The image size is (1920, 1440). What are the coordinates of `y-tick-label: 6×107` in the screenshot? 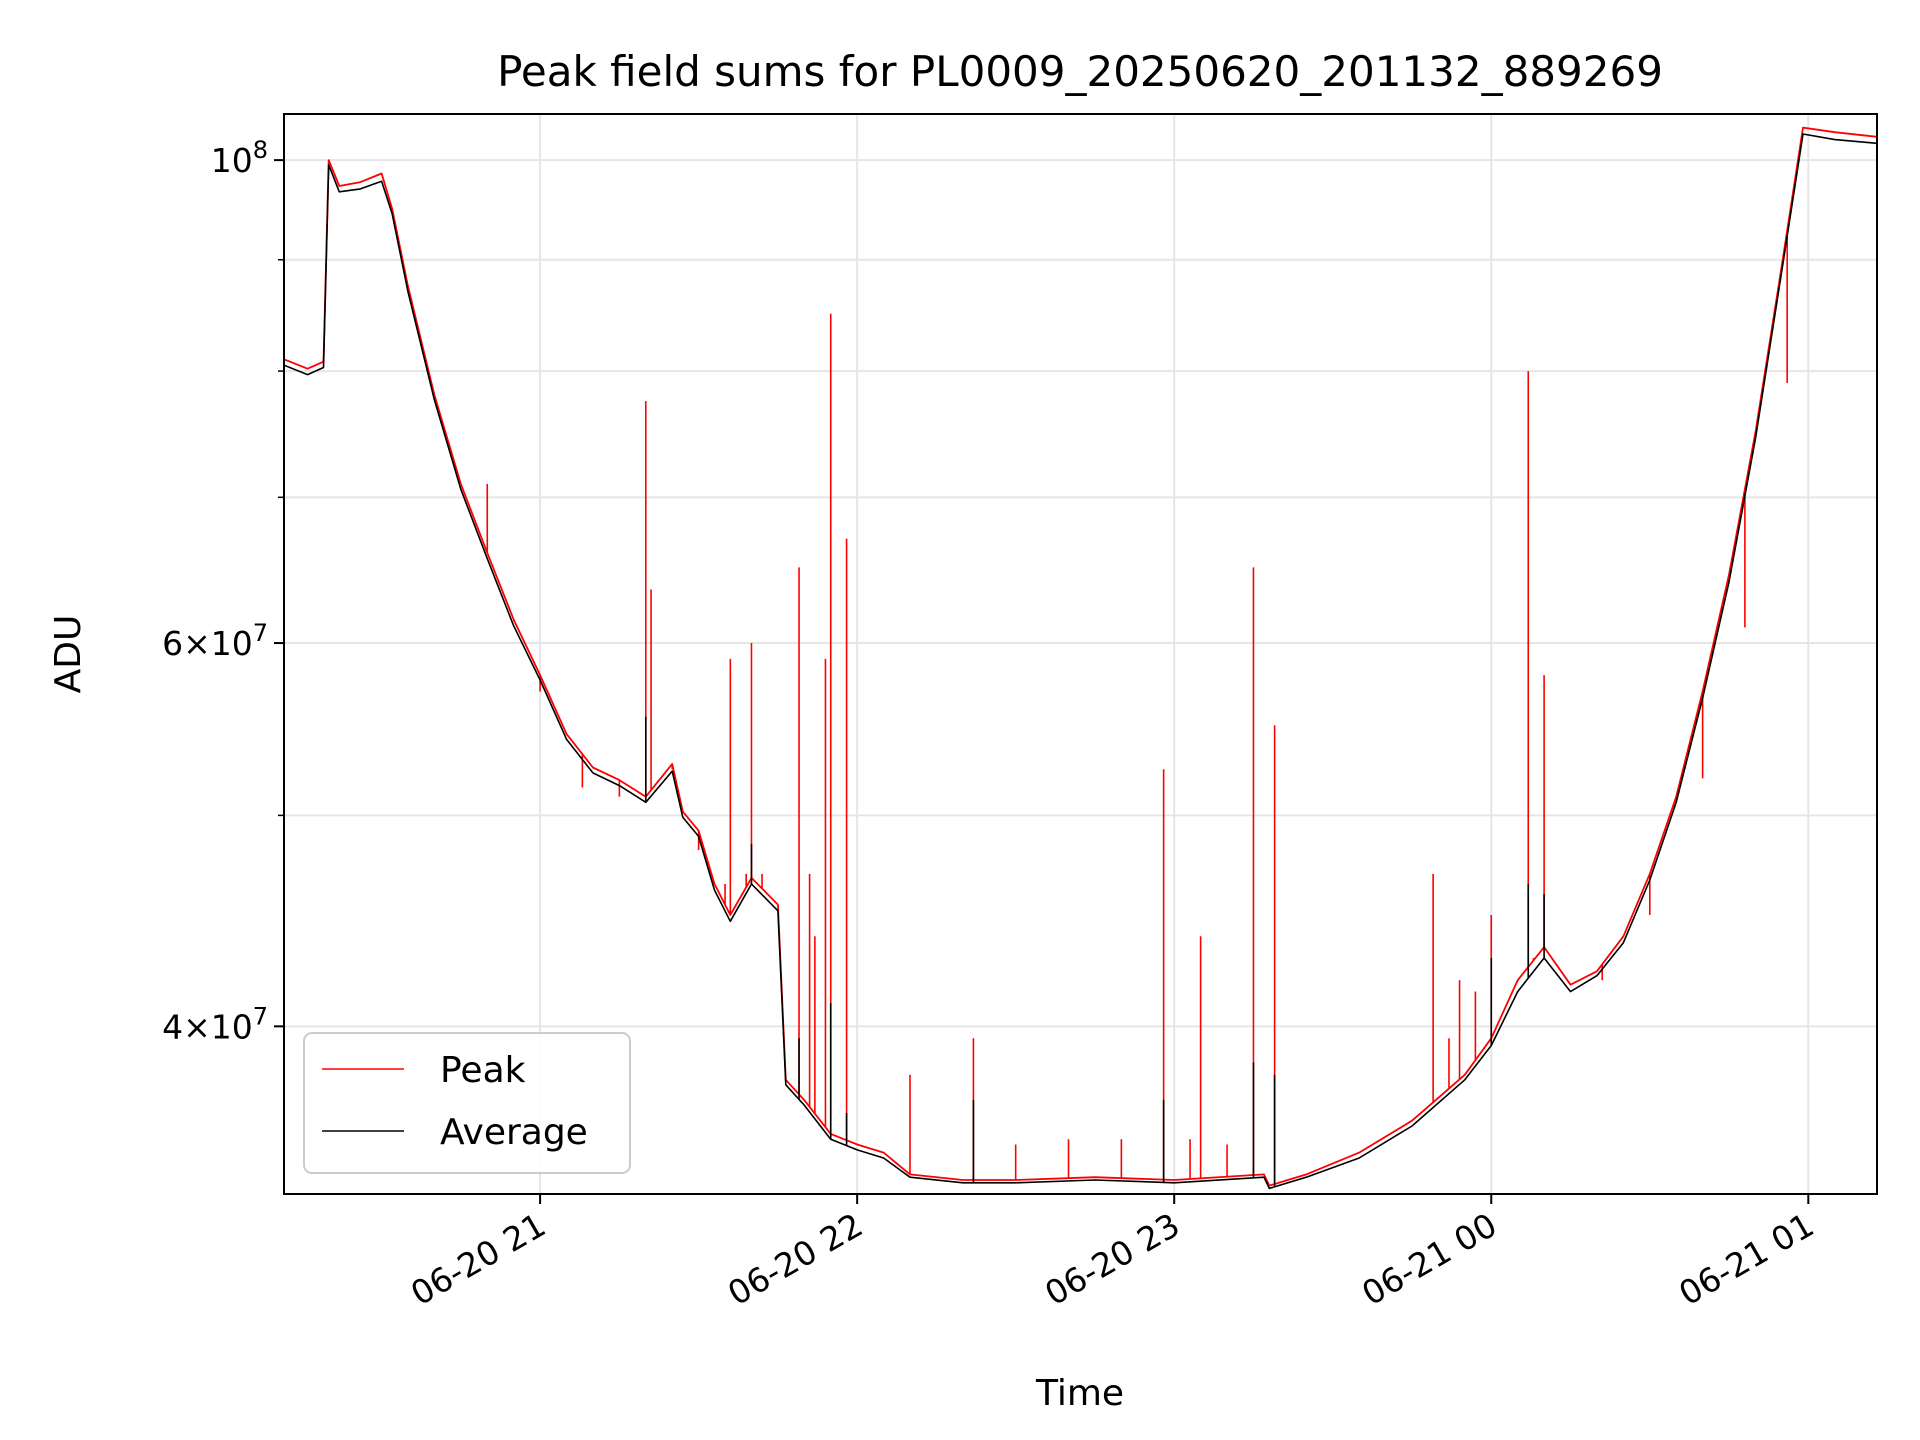 It's located at (215, 641).